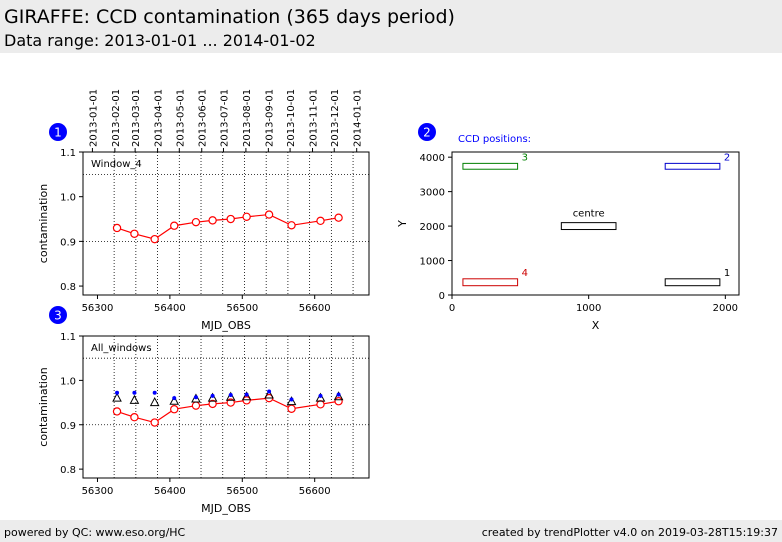 Image resolution: width=782 pixels, height=542 pixels. What do you see at coordinates (452, 308) in the screenshot?
I see `x-tick-label: 0` at bounding box center [452, 308].